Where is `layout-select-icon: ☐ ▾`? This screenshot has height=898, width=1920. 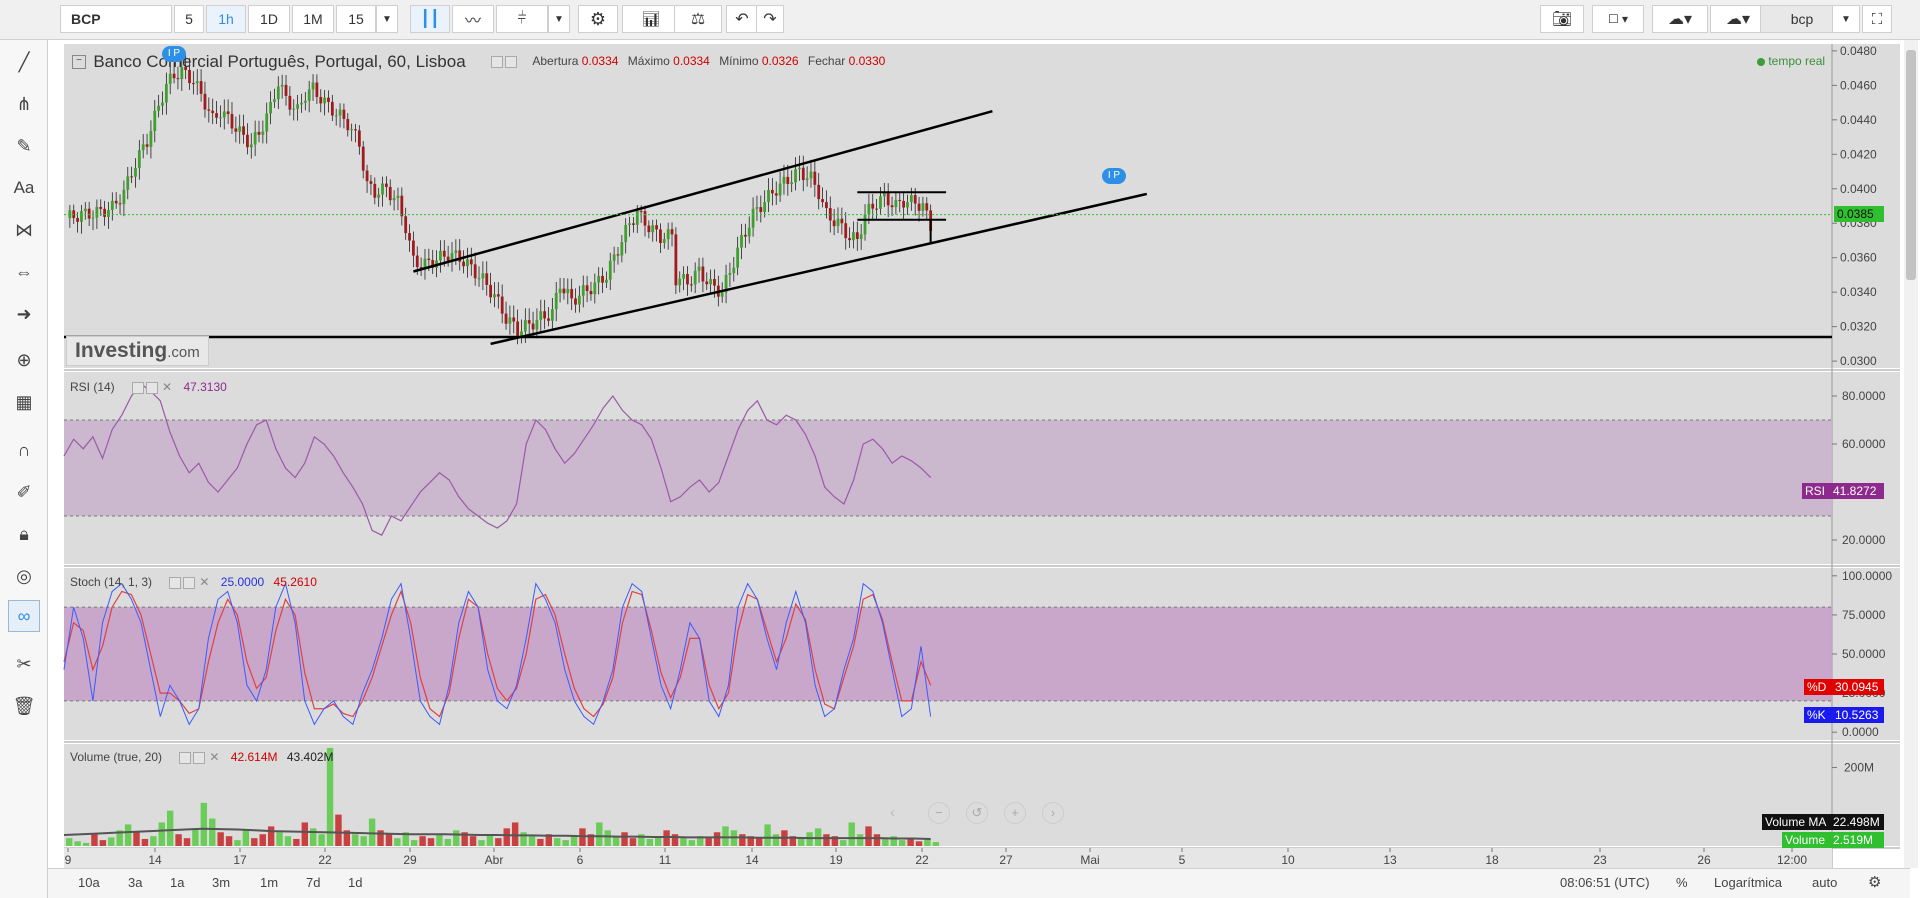 layout-select-icon: ☐ ▾ is located at coordinates (1618, 19).